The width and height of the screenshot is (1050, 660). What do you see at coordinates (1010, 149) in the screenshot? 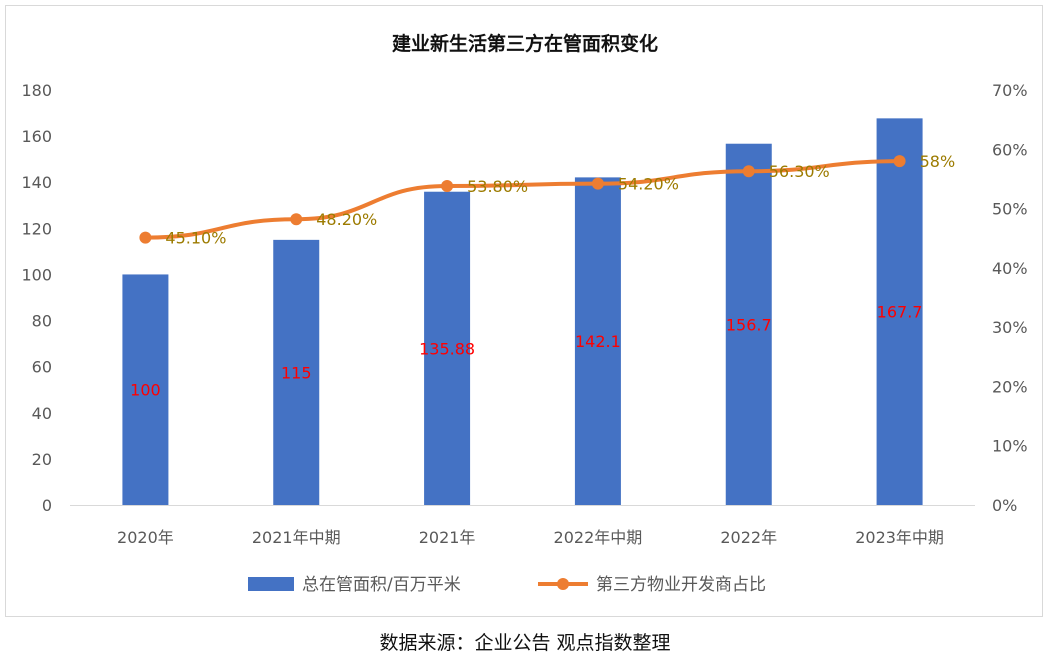
I see `y-right-tick-label: 60%` at bounding box center [1010, 149].